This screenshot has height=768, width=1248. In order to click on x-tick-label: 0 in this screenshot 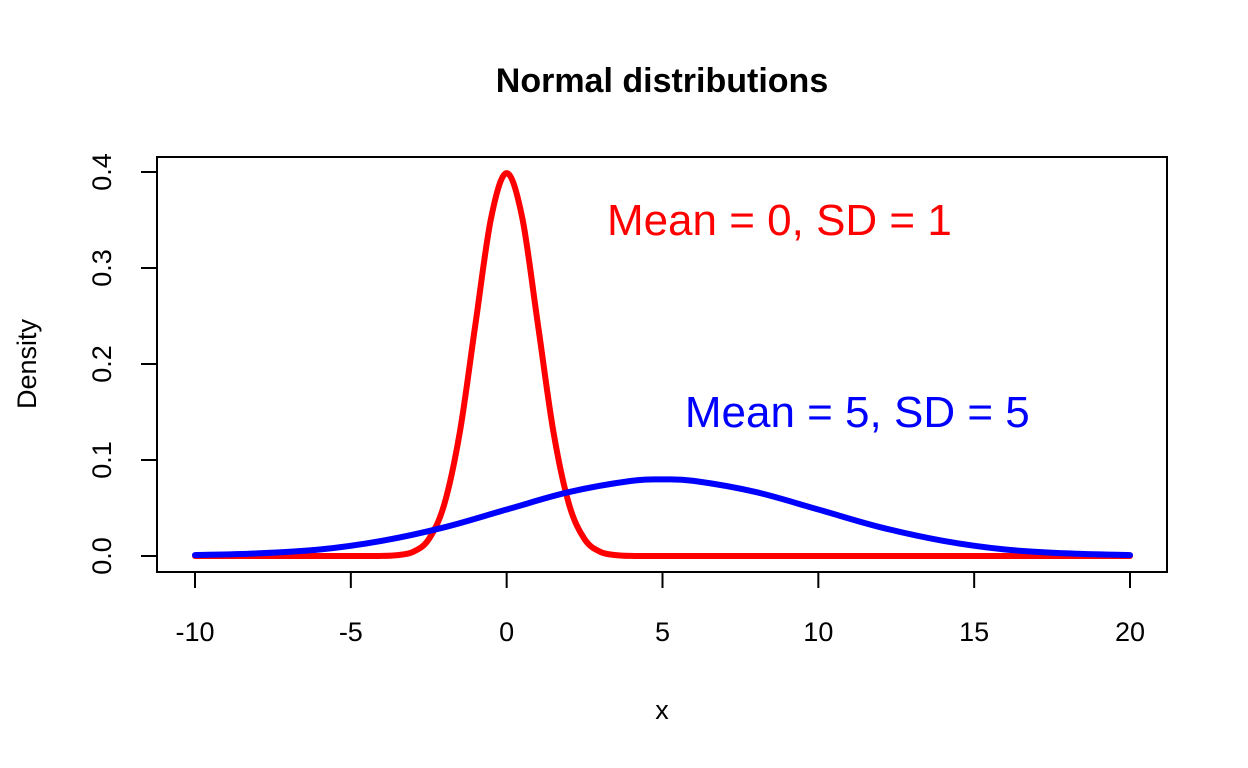, I will do `click(506, 632)`.